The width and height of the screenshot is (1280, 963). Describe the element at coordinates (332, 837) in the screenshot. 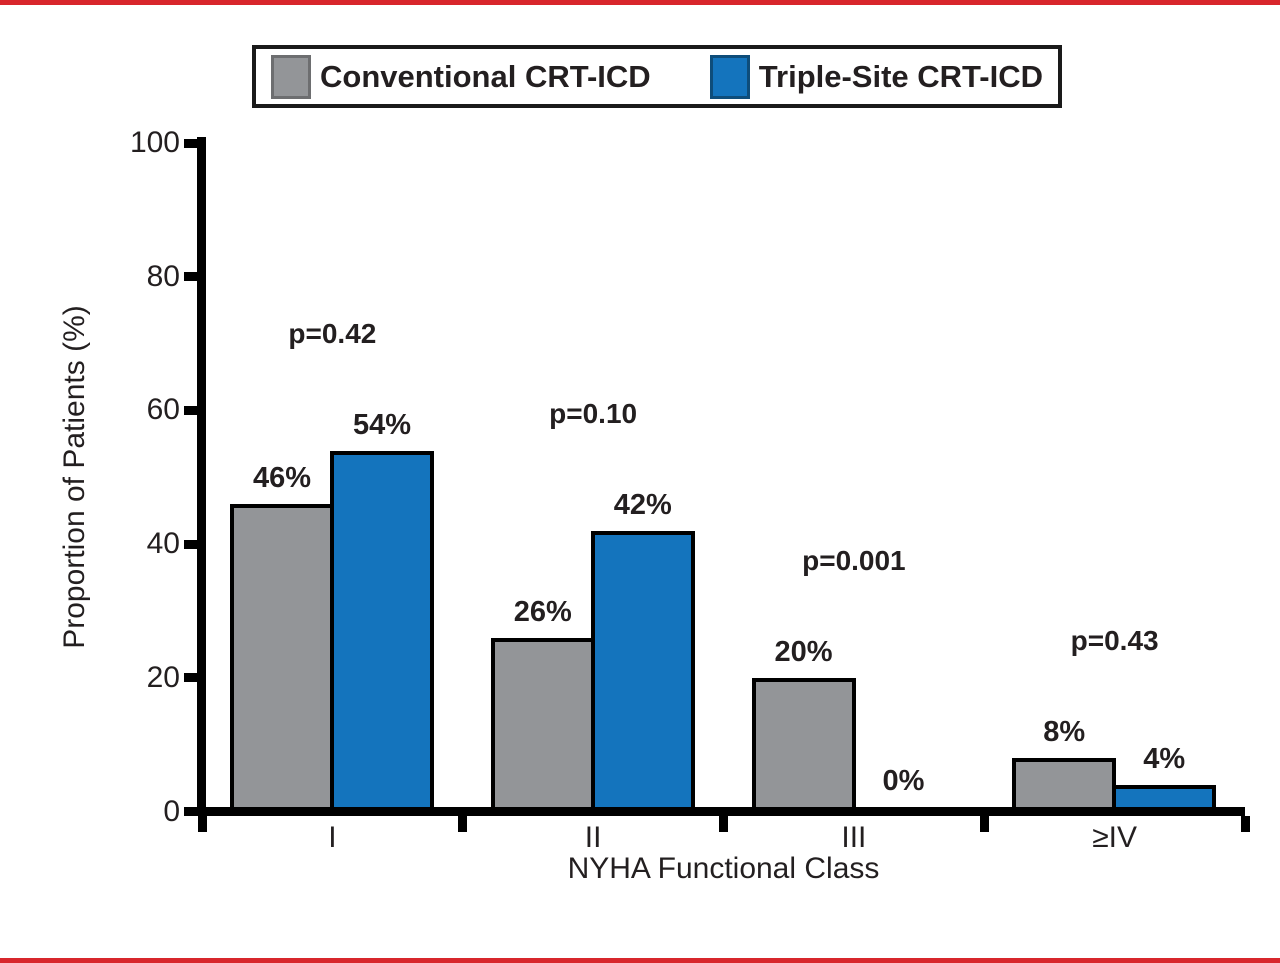

I see `x-category-label: I` at that location.